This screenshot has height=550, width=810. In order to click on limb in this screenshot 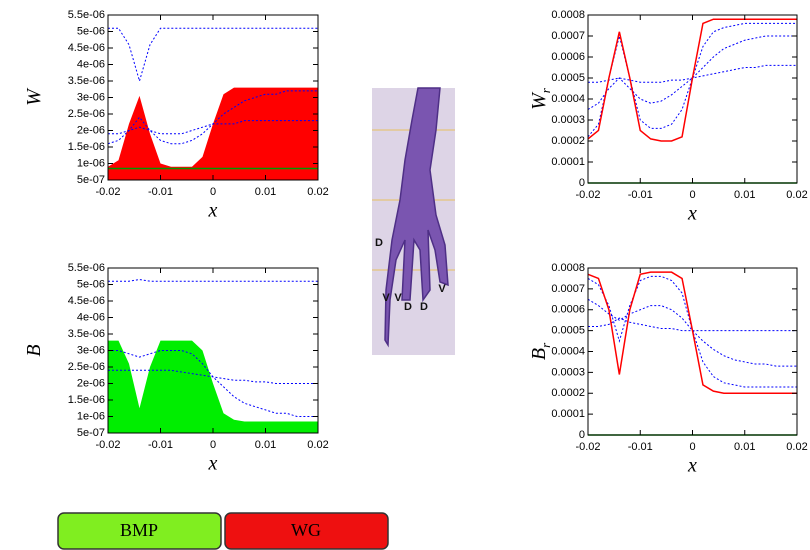, I will do `click(416, 217)`.